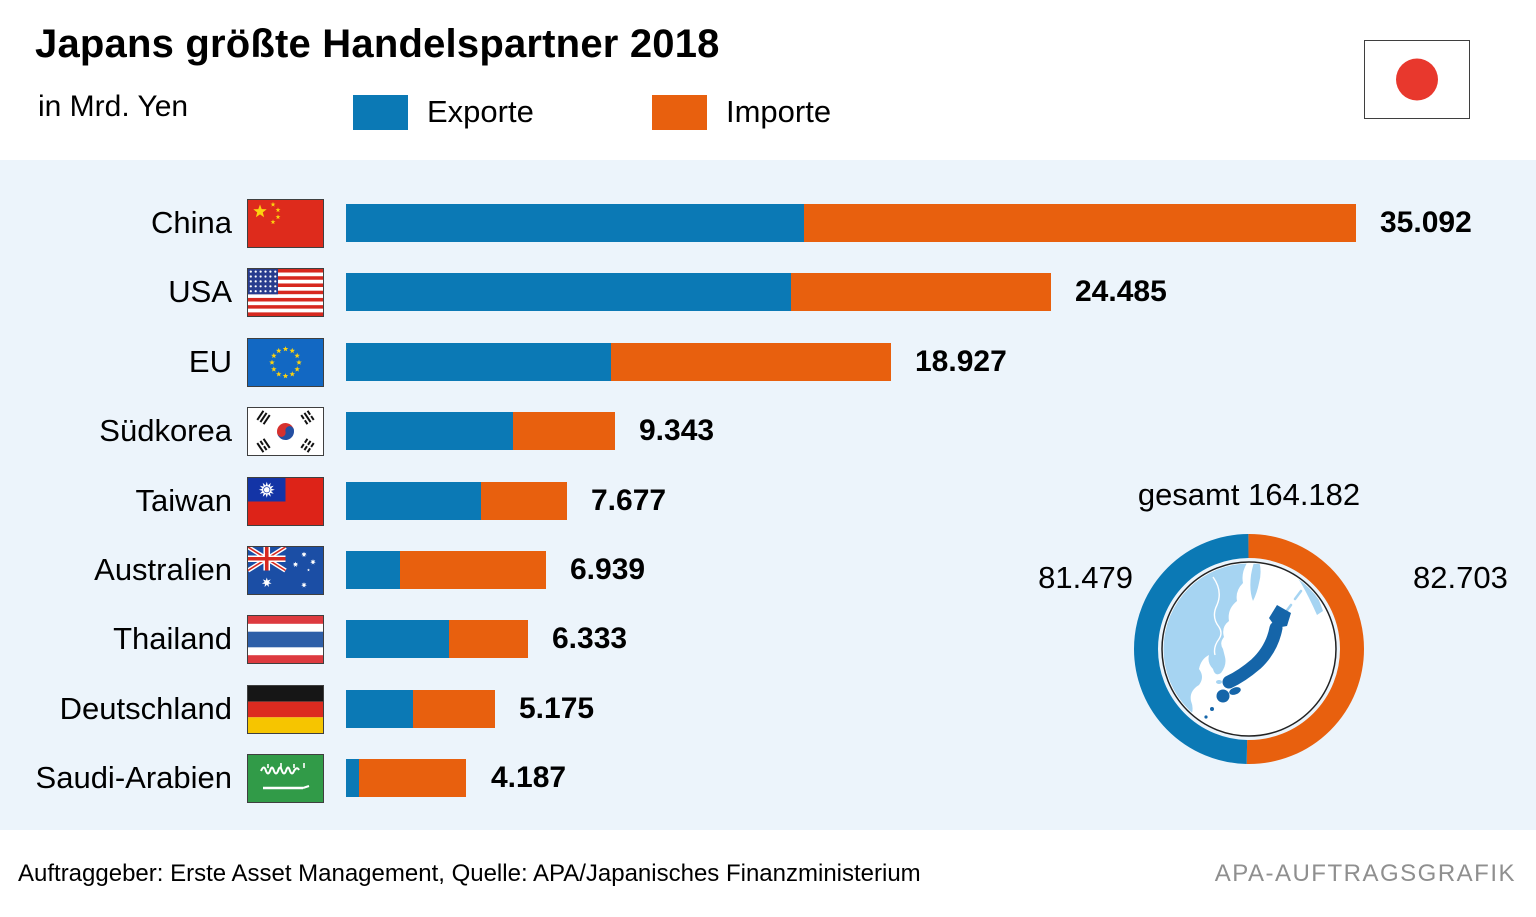  What do you see at coordinates (285, 293) in the screenshot?
I see `usa-flag` at bounding box center [285, 293].